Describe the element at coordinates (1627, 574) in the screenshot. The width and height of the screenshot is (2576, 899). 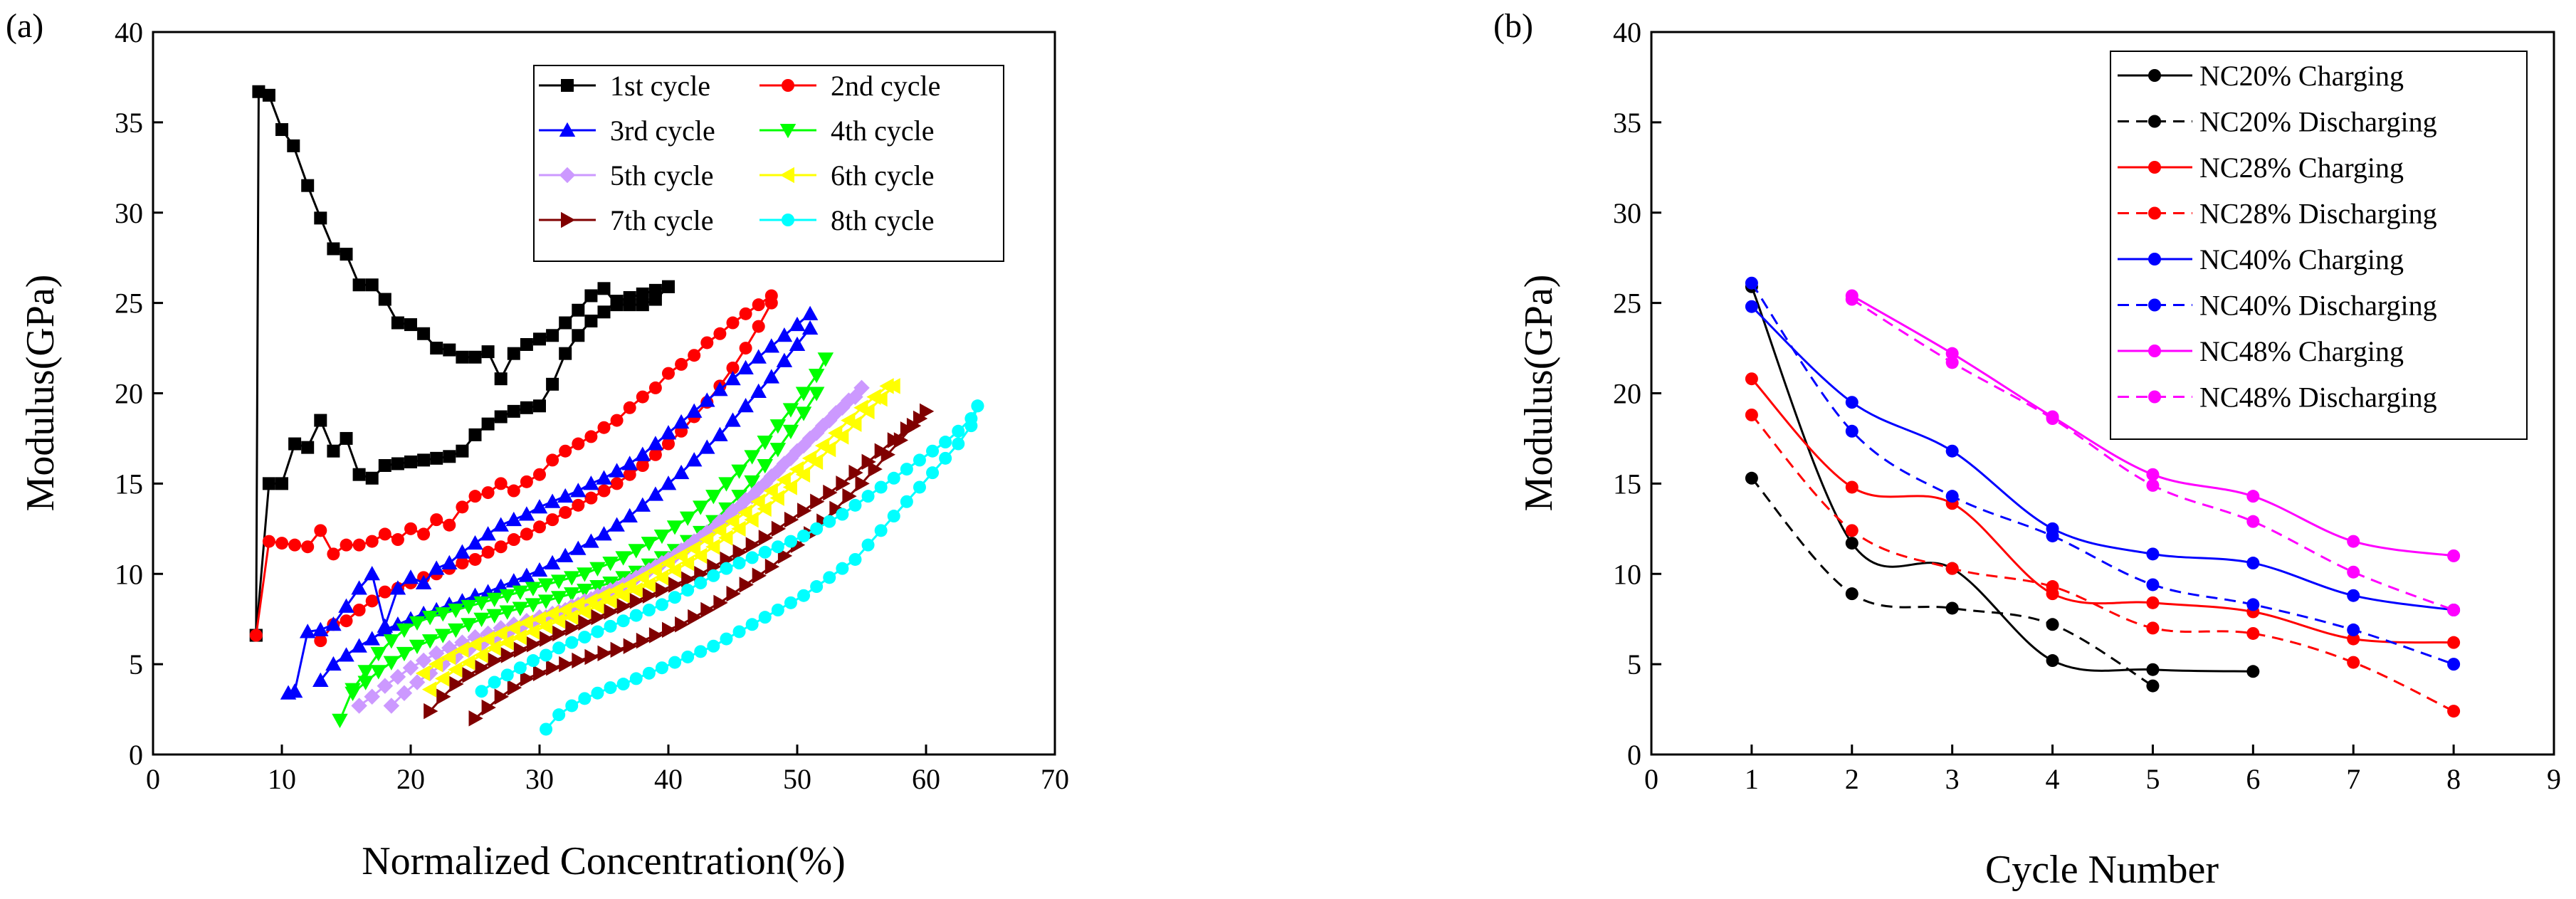
I see `y-tick-label: 10` at that location.